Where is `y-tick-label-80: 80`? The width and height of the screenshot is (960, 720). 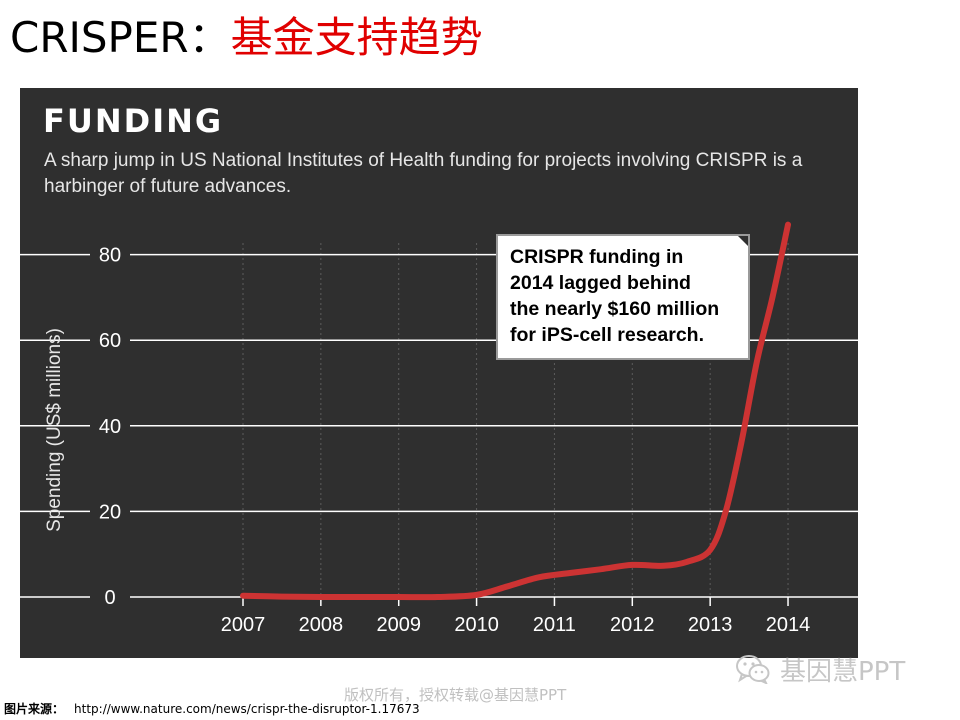
y-tick-label-80: 80 is located at coordinates (110, 256).